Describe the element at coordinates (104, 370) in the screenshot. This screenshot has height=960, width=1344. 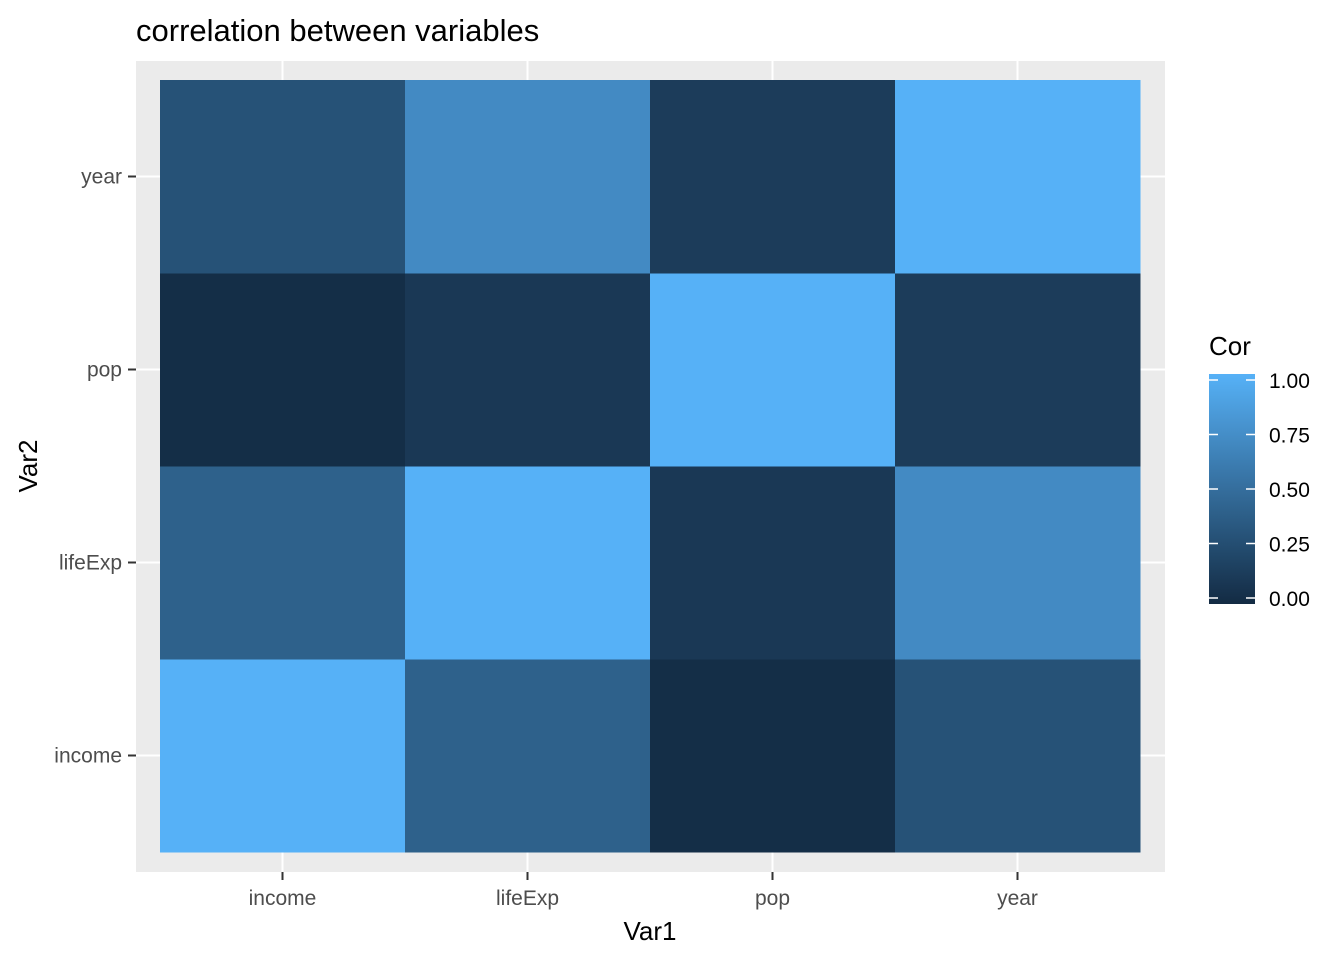
I see `y-tick-label: pop` at that location.